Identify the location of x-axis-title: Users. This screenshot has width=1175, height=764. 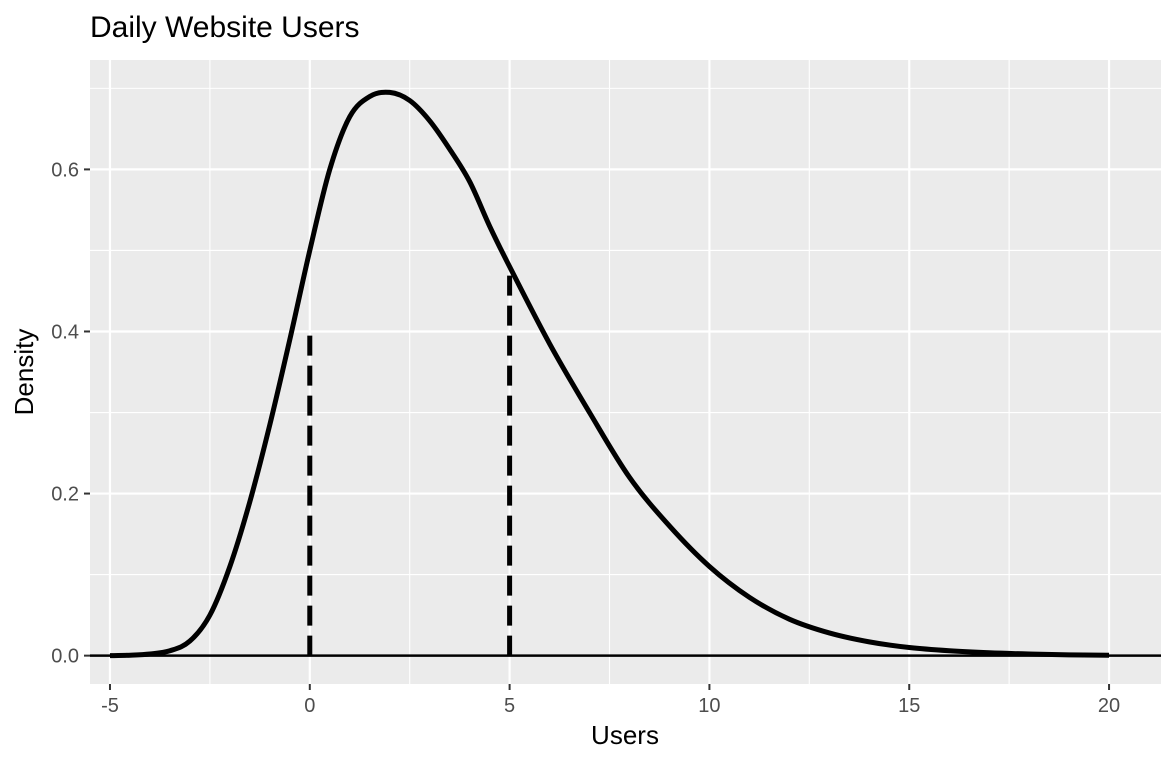
(625, 735).